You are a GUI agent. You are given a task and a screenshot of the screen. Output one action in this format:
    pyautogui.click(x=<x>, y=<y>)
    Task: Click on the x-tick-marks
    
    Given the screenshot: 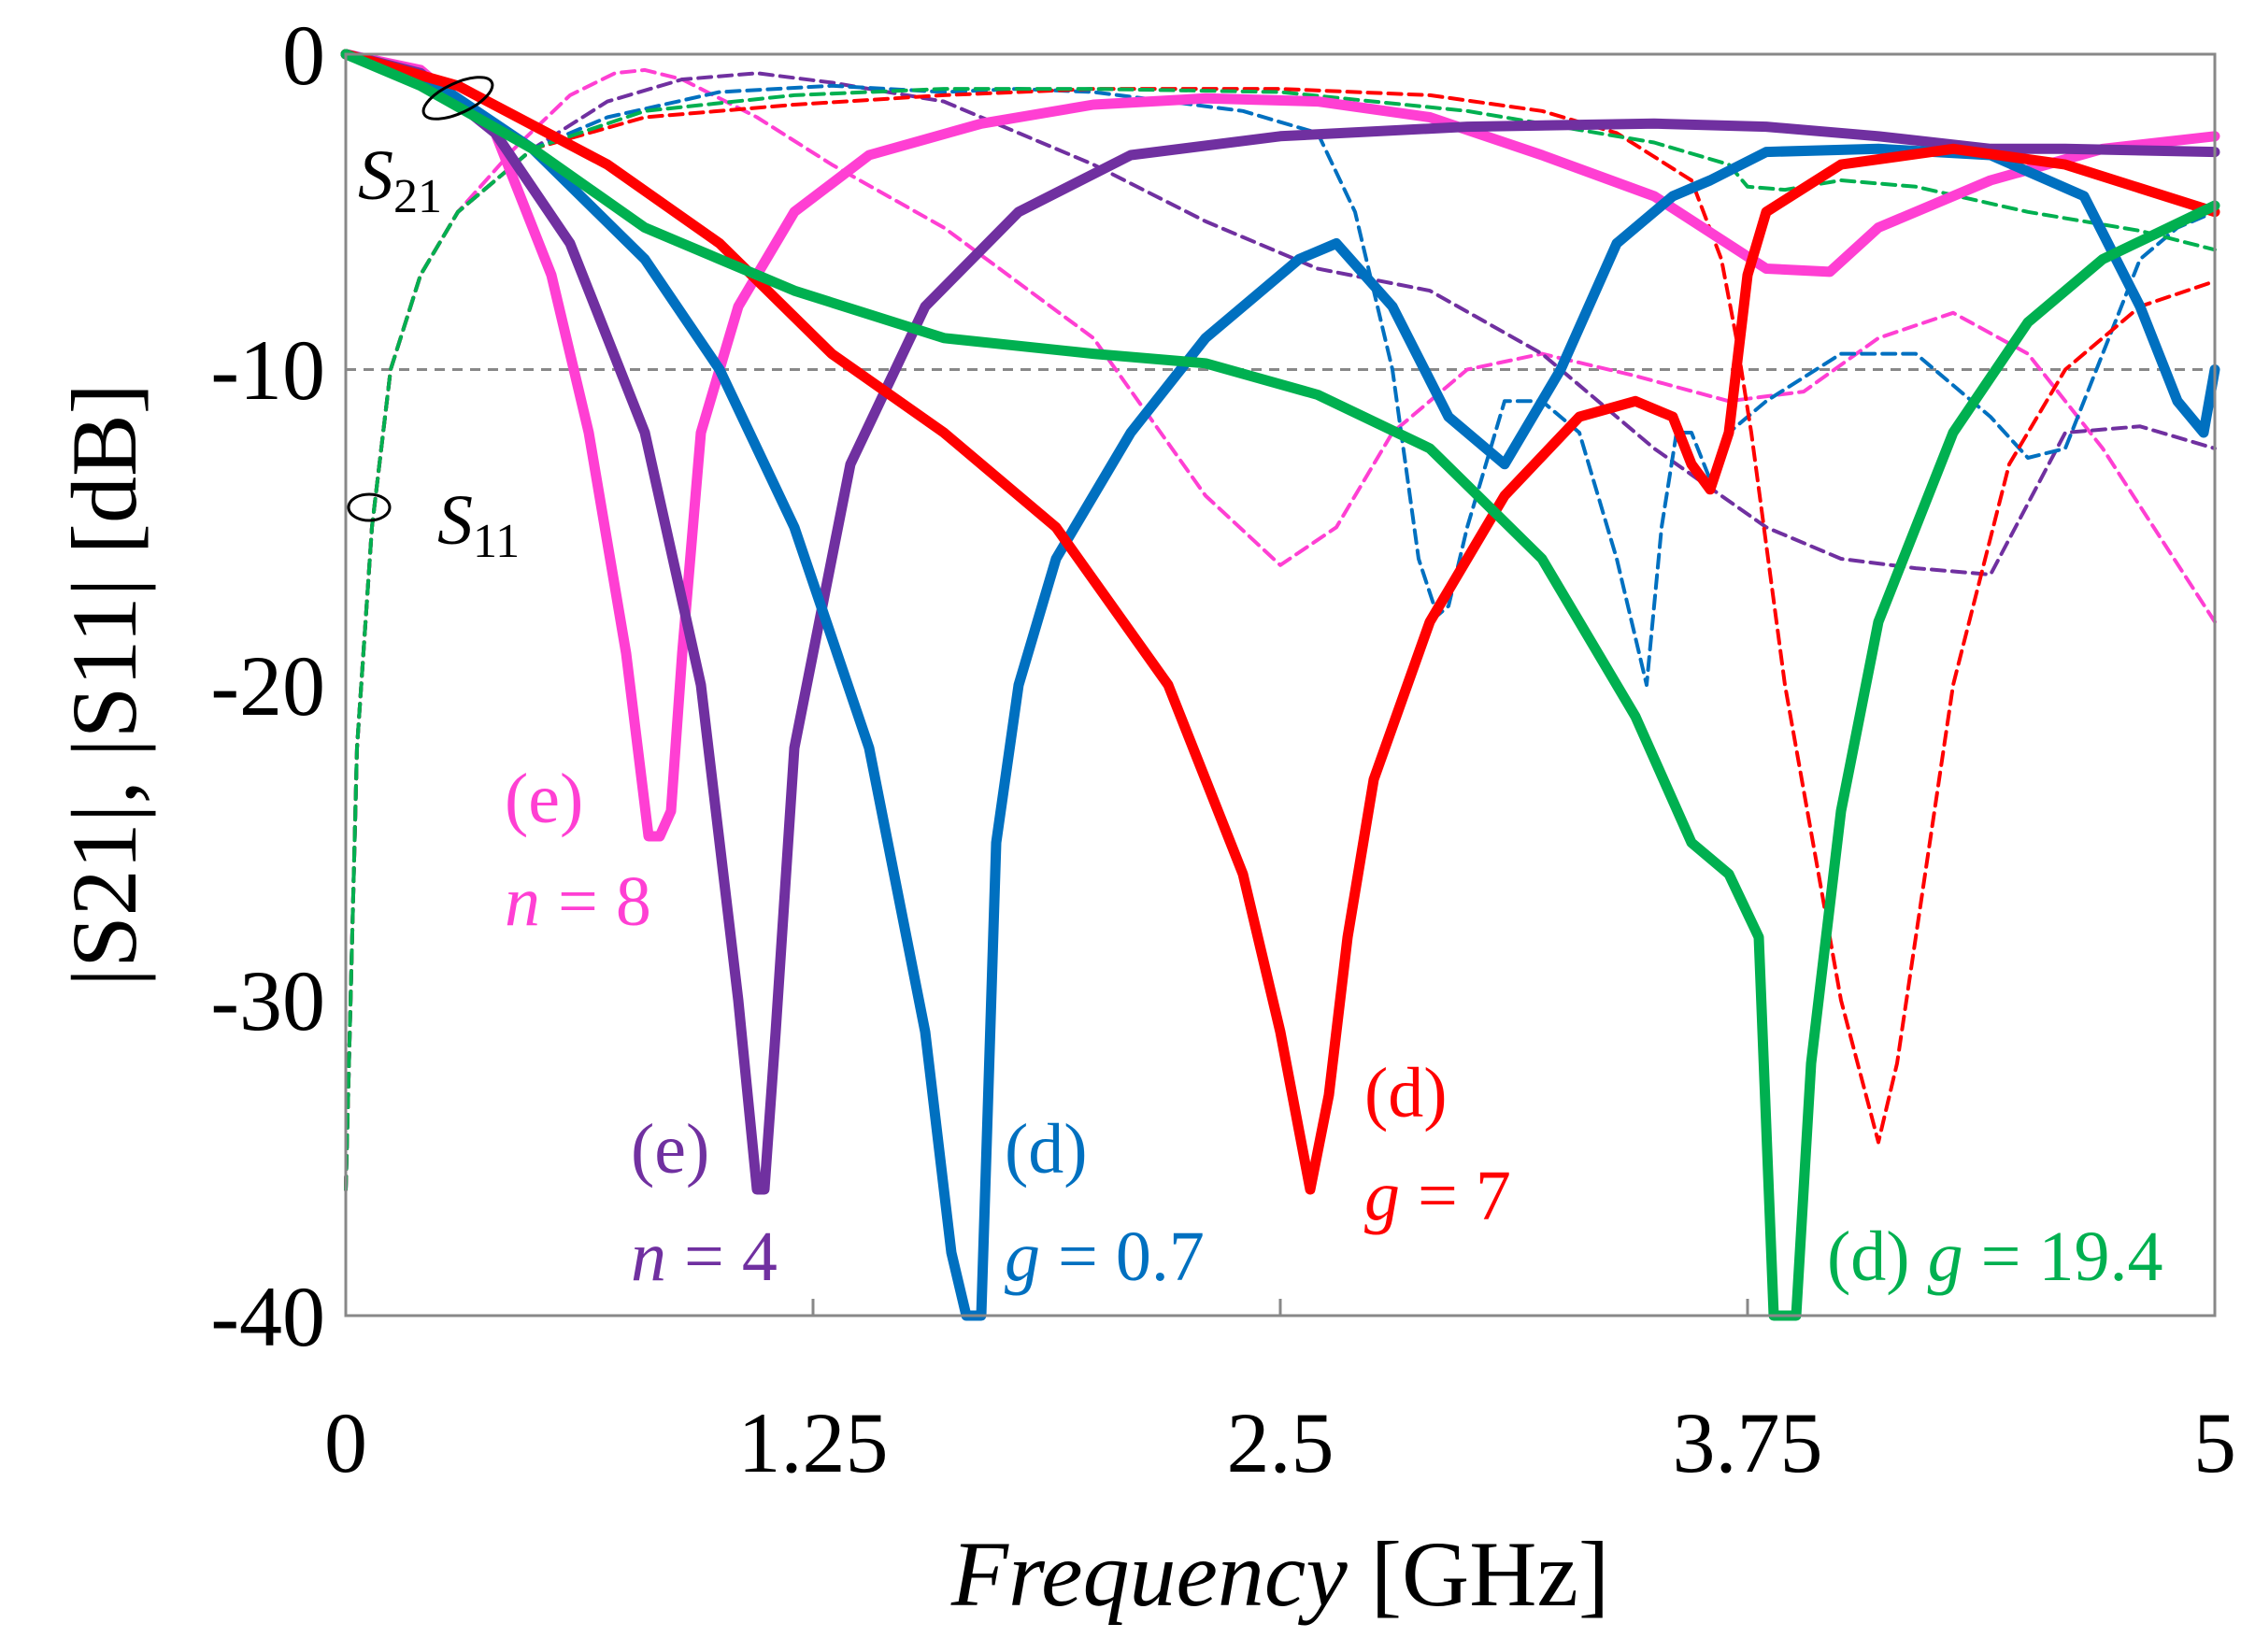 What is the action you would take?
    pyautogui.click(x=1280, y=1308)
    